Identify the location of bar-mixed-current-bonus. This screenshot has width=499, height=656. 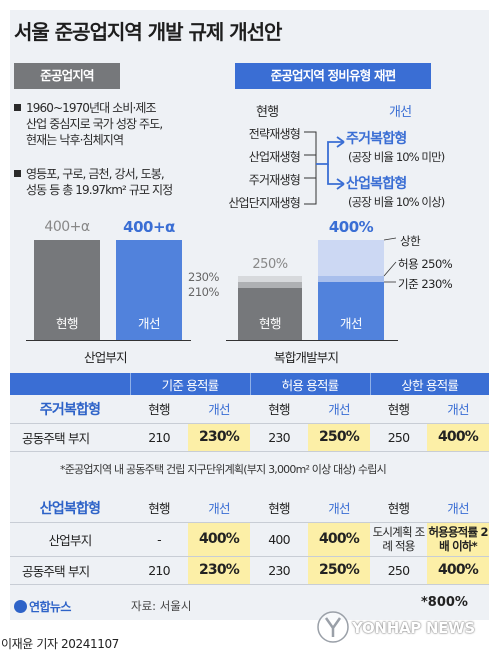
(270, 285).